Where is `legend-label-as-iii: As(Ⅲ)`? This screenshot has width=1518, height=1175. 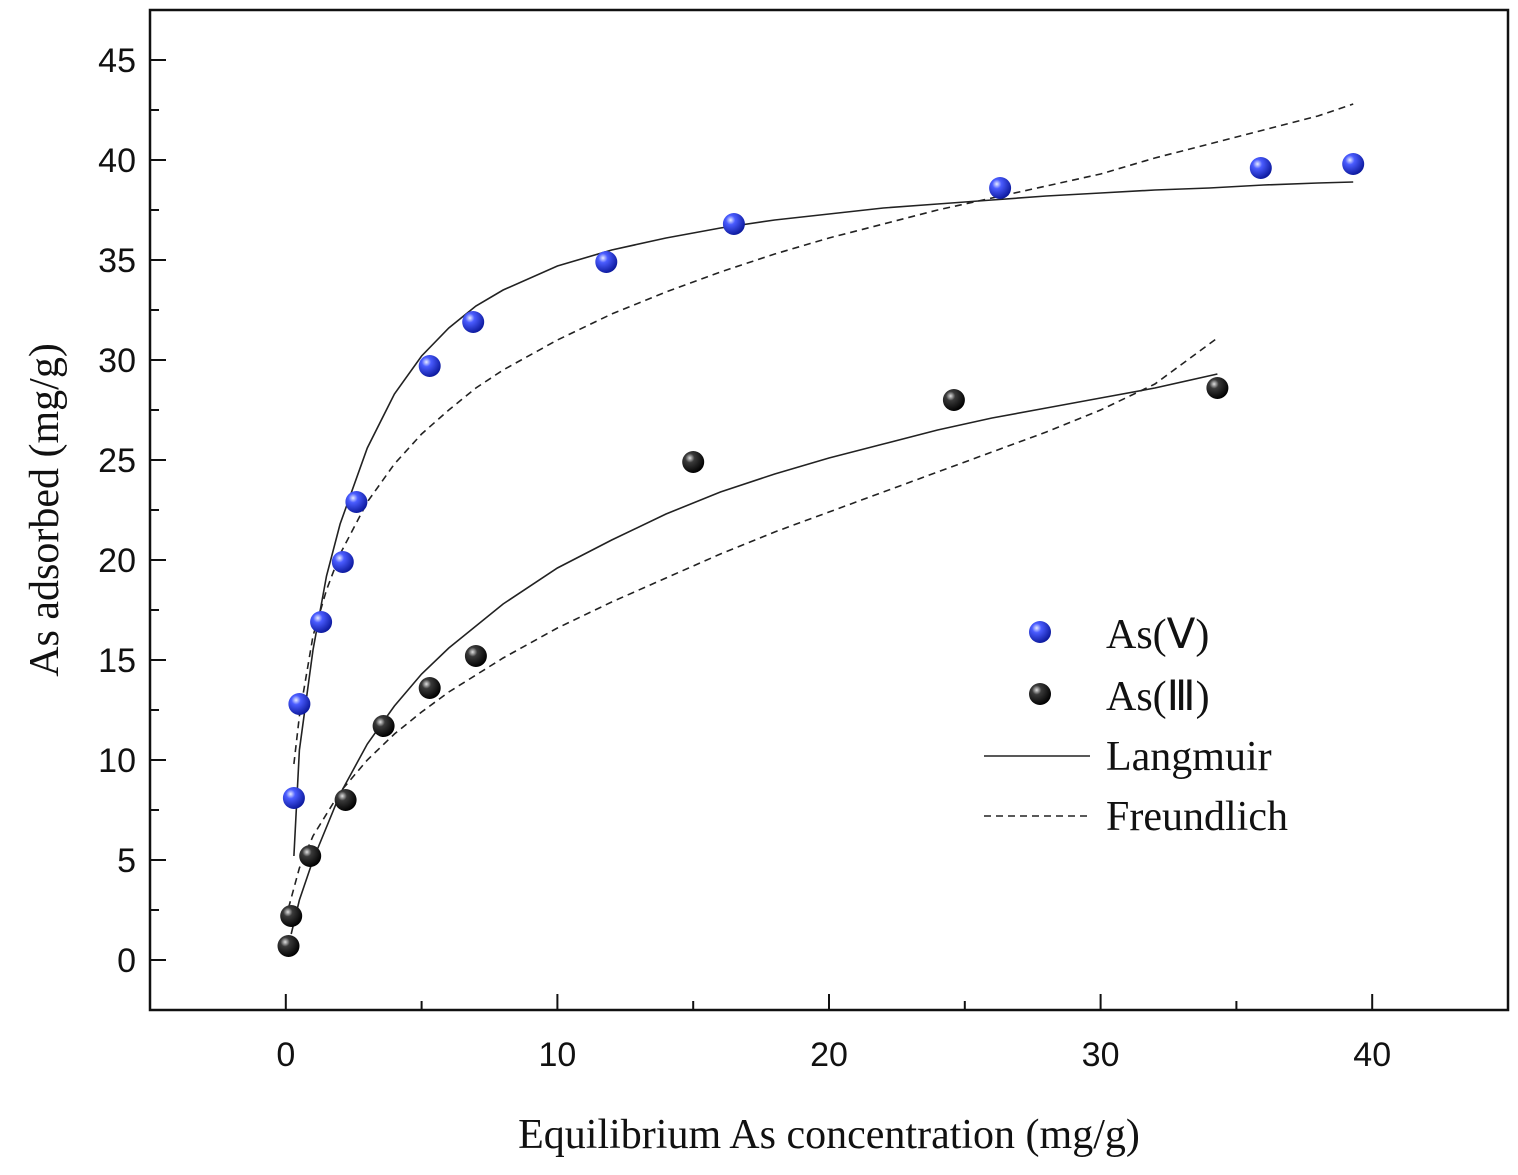
legend-label-as-iii: As(Ⅲ) is located at coordinates (1158, 697).